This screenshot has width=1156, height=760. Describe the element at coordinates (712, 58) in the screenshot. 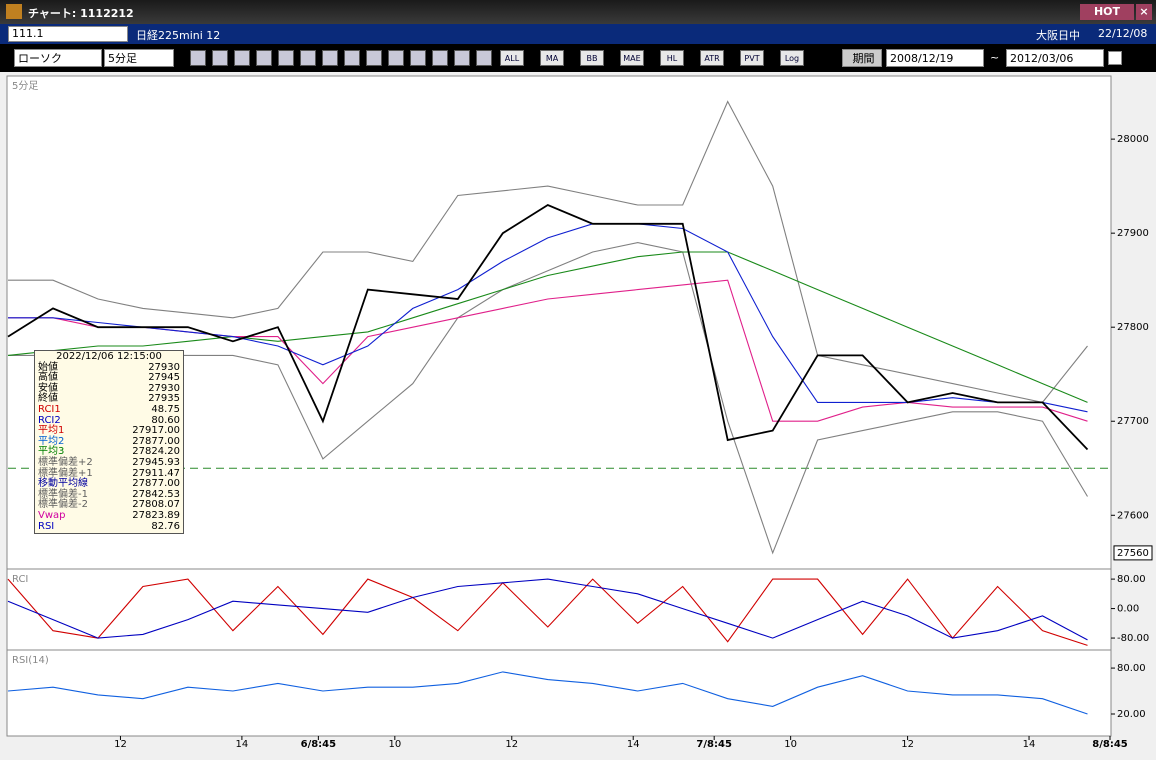

I see `tool-button: ATR` at that location.